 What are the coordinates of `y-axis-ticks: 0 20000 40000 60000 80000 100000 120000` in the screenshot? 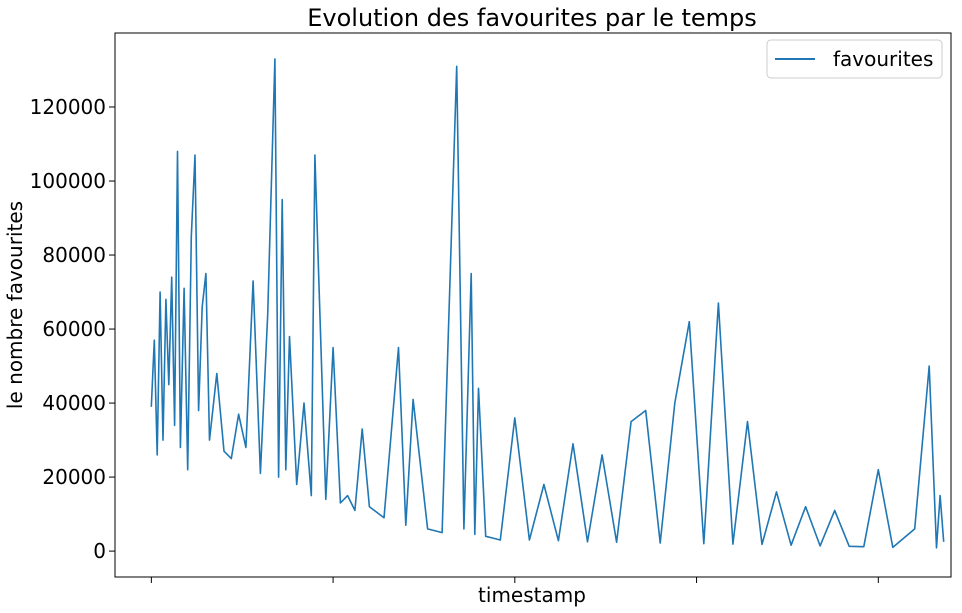 It's located at (72, 329).